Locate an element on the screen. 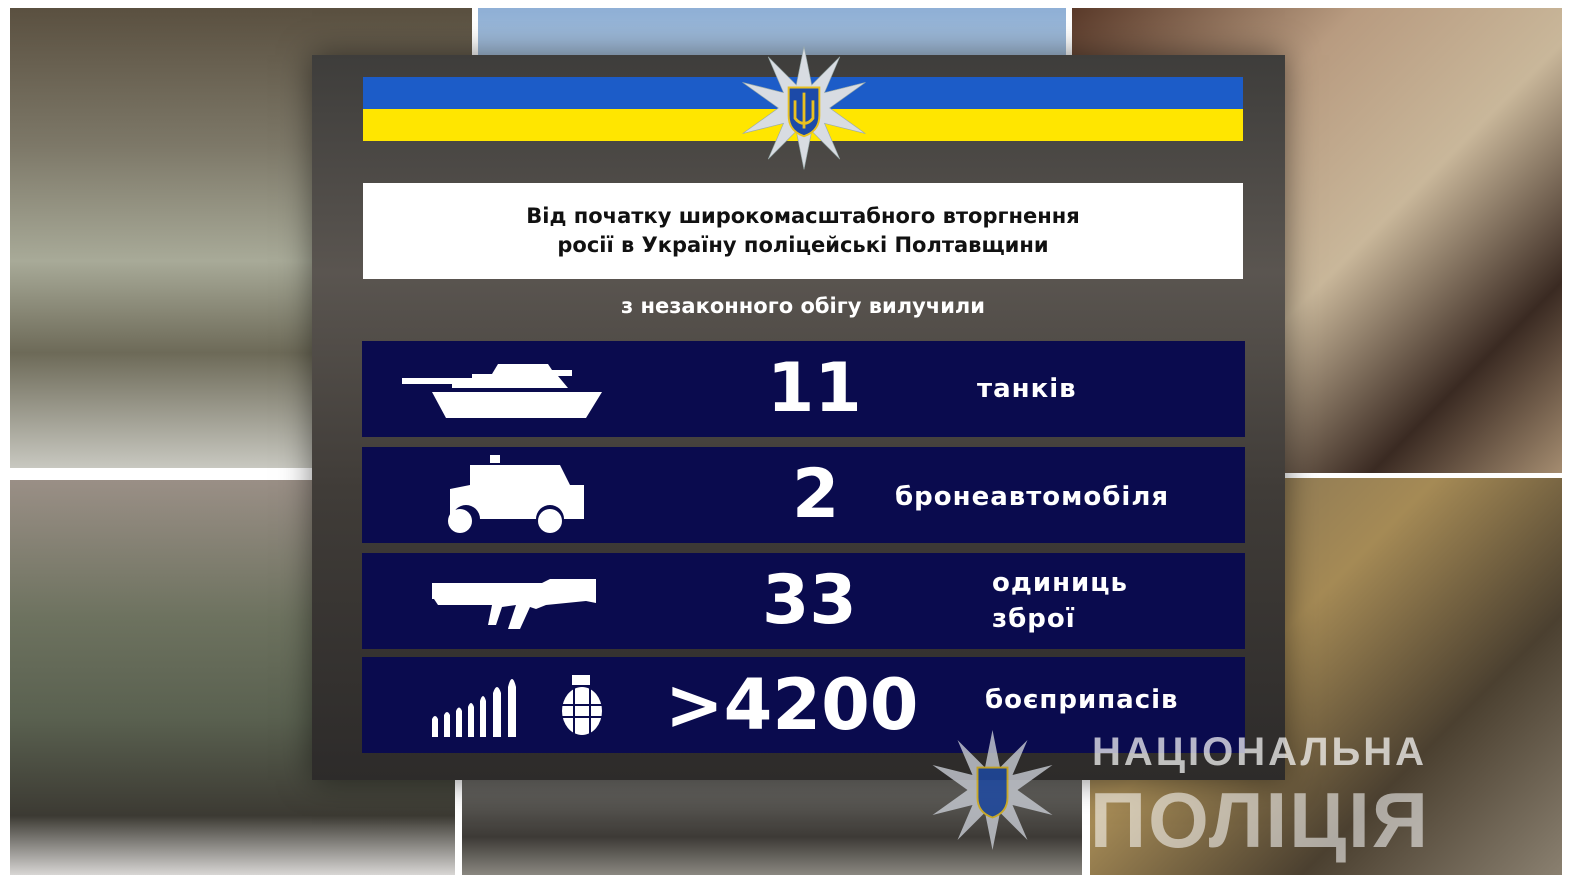 The width and height of the screenshot is (1578, 887). stat-label: бронеавтомобіля is located at coordinates (1032, 497).